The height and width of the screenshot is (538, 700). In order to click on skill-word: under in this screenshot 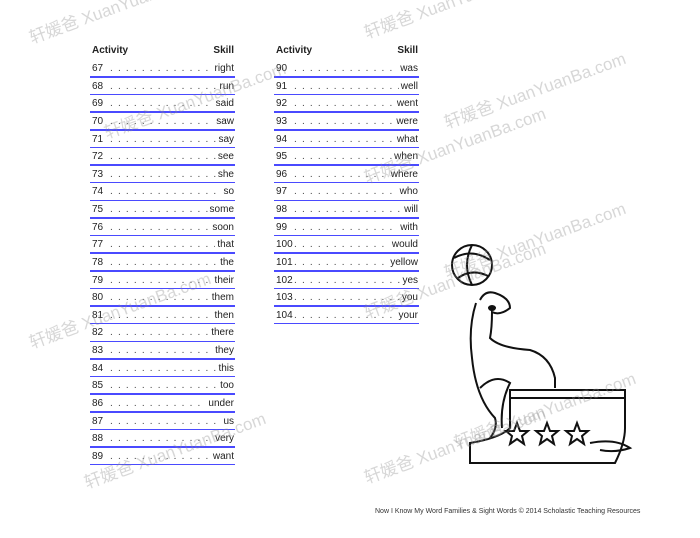, I will do `click(221, 403)`.